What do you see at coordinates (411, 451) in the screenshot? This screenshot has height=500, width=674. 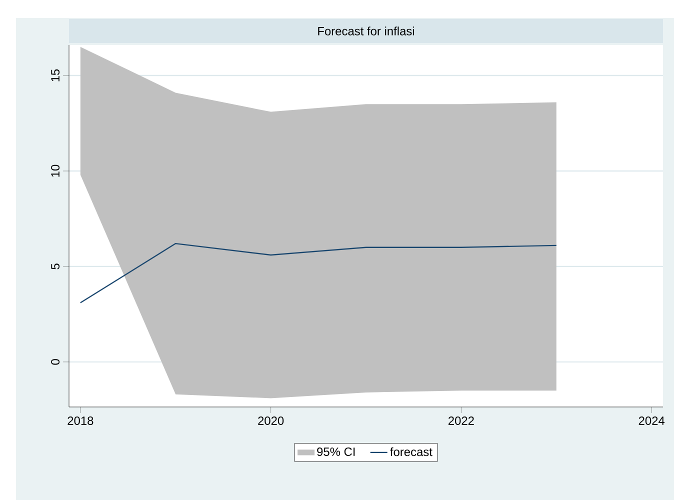 I see `legend-label: forecast` at bounding box center [411, 451].